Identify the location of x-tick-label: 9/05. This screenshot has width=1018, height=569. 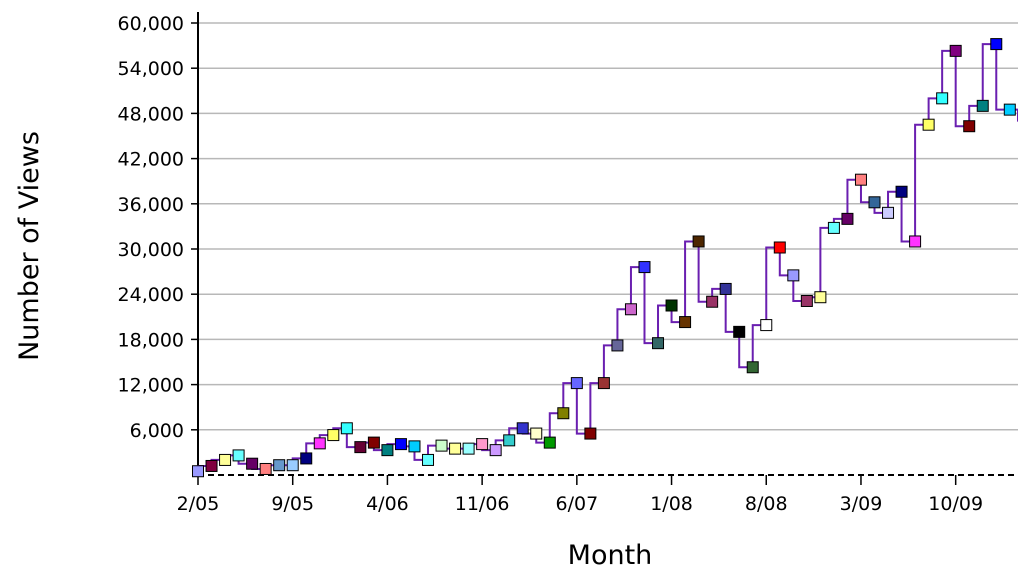
(292, 504).